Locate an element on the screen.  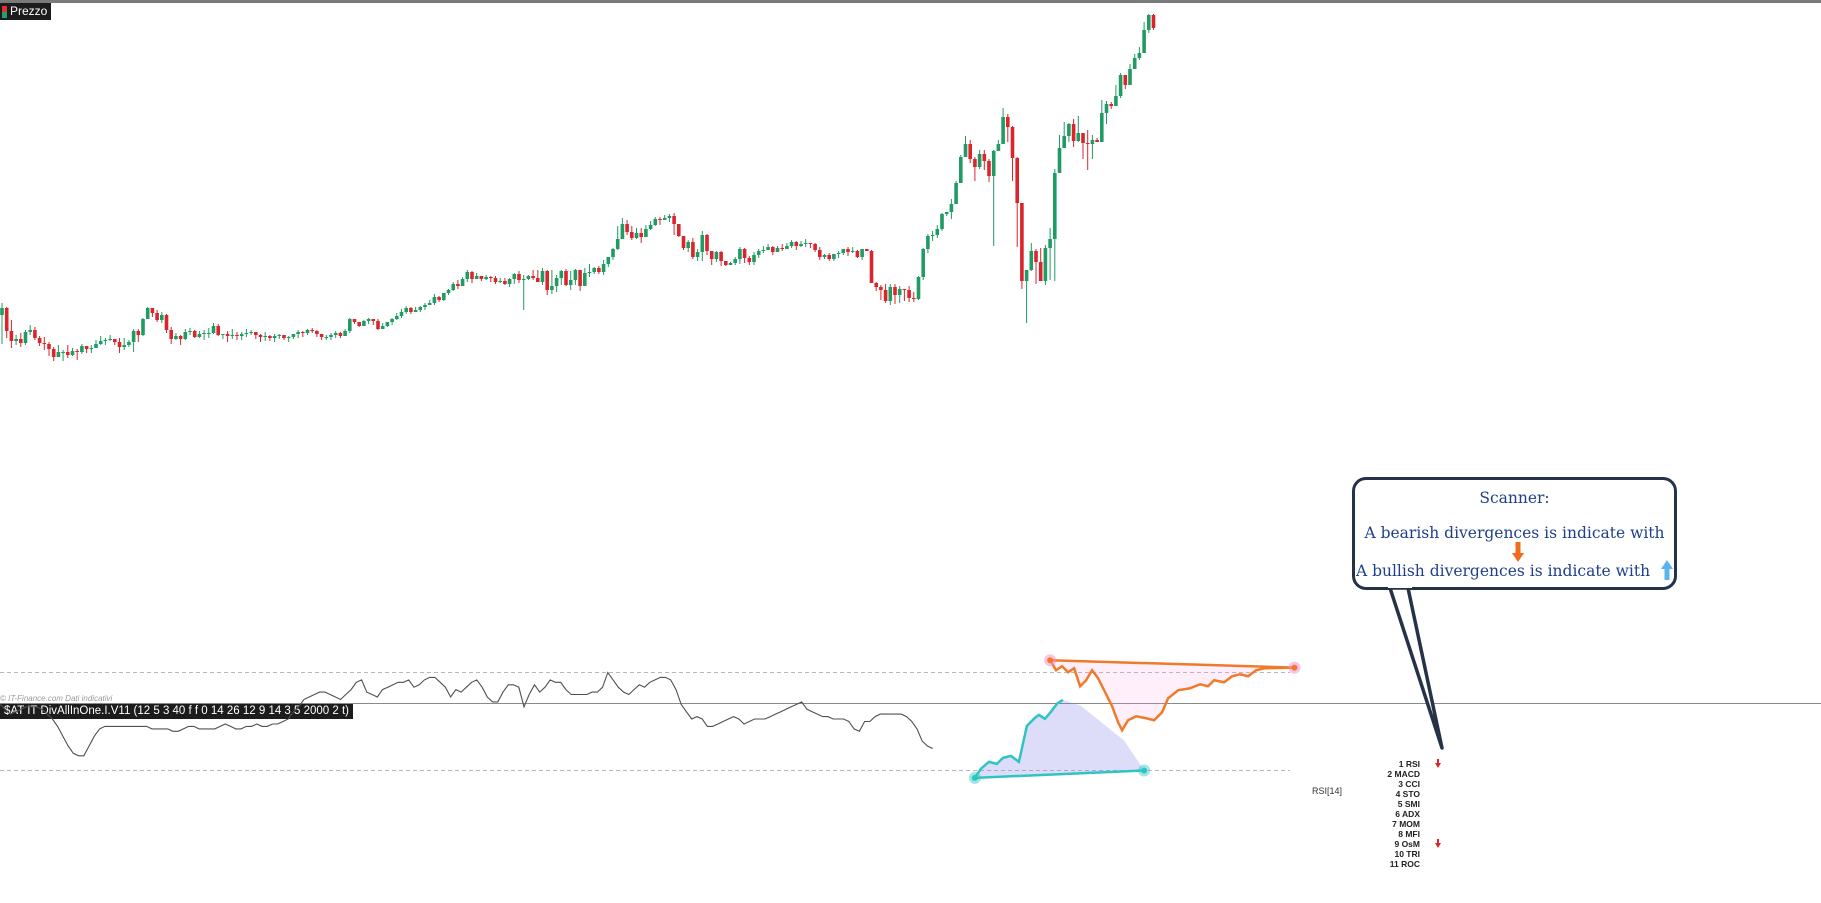
price-label-text: Prezzo is located at coordinates (29, 11).